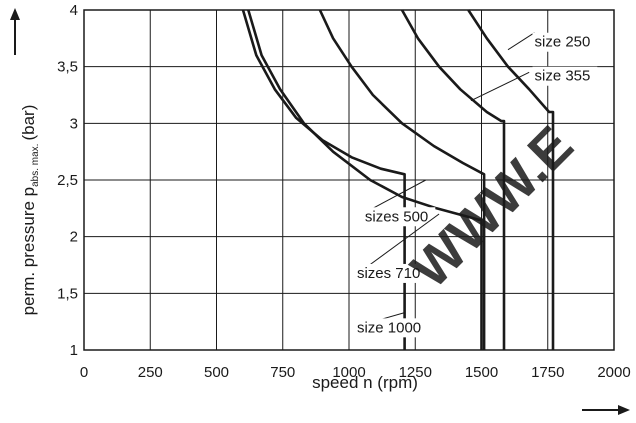  What do you see at coordinates (606, 410) in the screenshot?
I see `x-axis-arrow-icon` at bounding box center [606, 410].